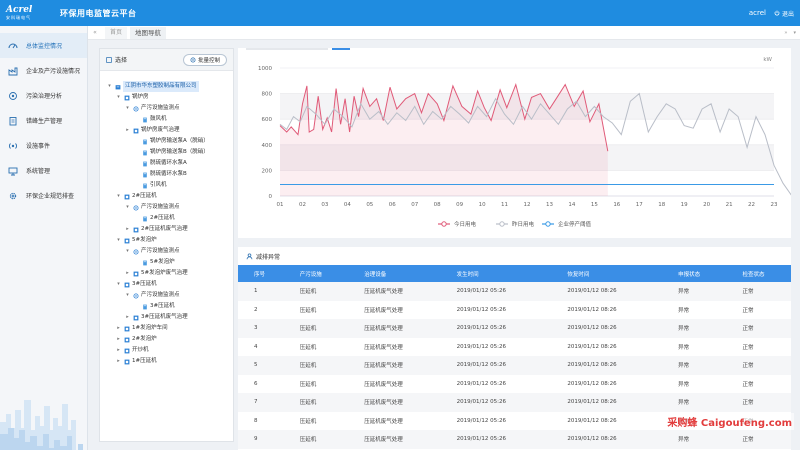 This screenshot has width=800, height=450. I want to click on sidebar-item-peak: 错峰生产管理, so click(43, 120).